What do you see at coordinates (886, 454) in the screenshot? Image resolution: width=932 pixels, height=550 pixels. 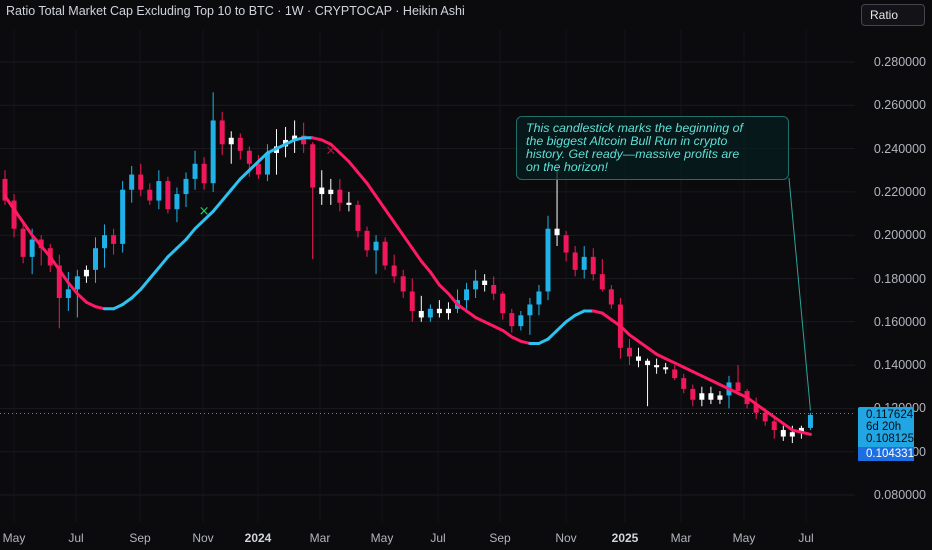 I see `low-value-tag: 0.104331` at bounding box center [886, 454].